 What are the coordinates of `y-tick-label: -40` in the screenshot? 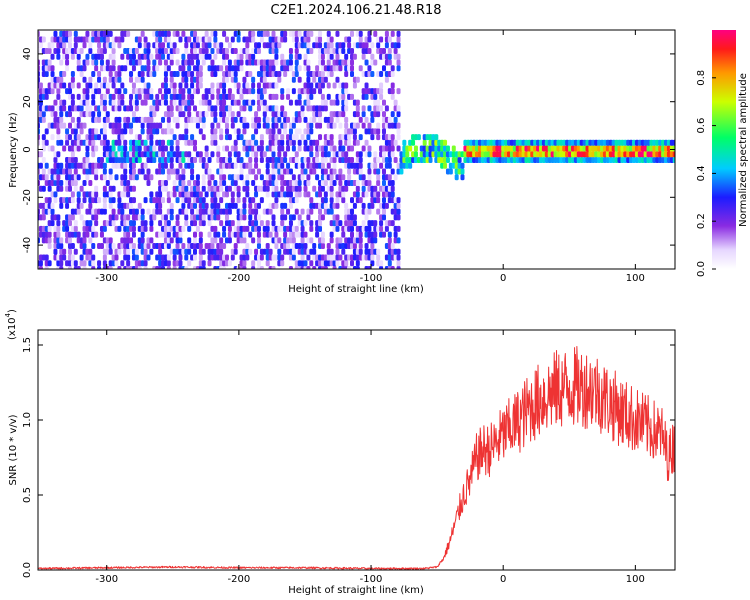 It's located at (27, 245).